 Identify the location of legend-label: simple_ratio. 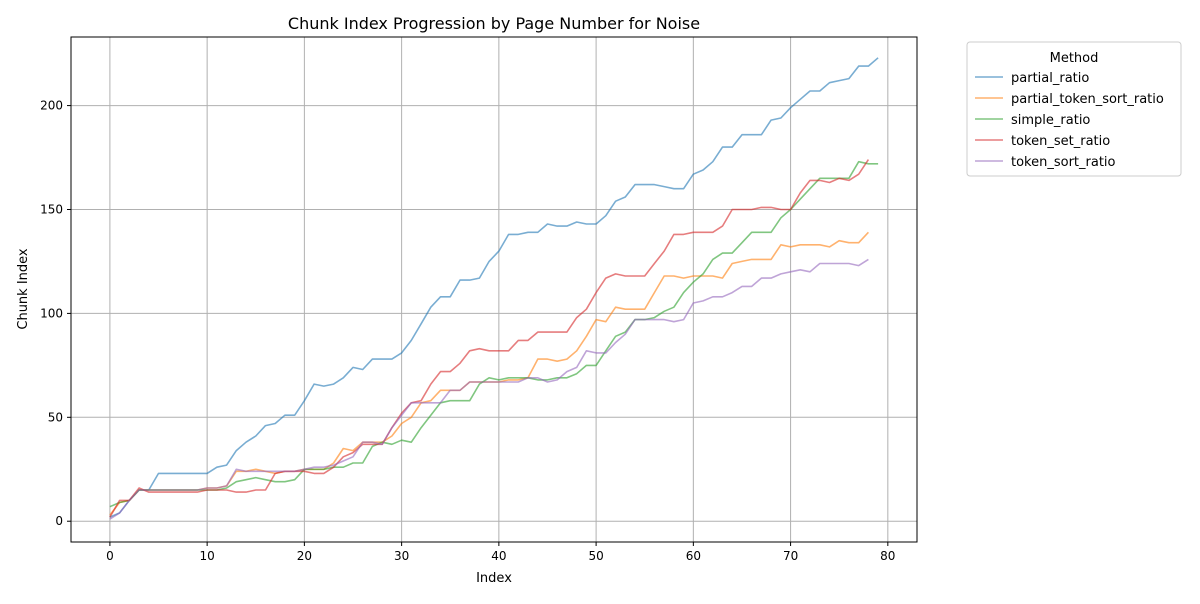
(1050, 120).